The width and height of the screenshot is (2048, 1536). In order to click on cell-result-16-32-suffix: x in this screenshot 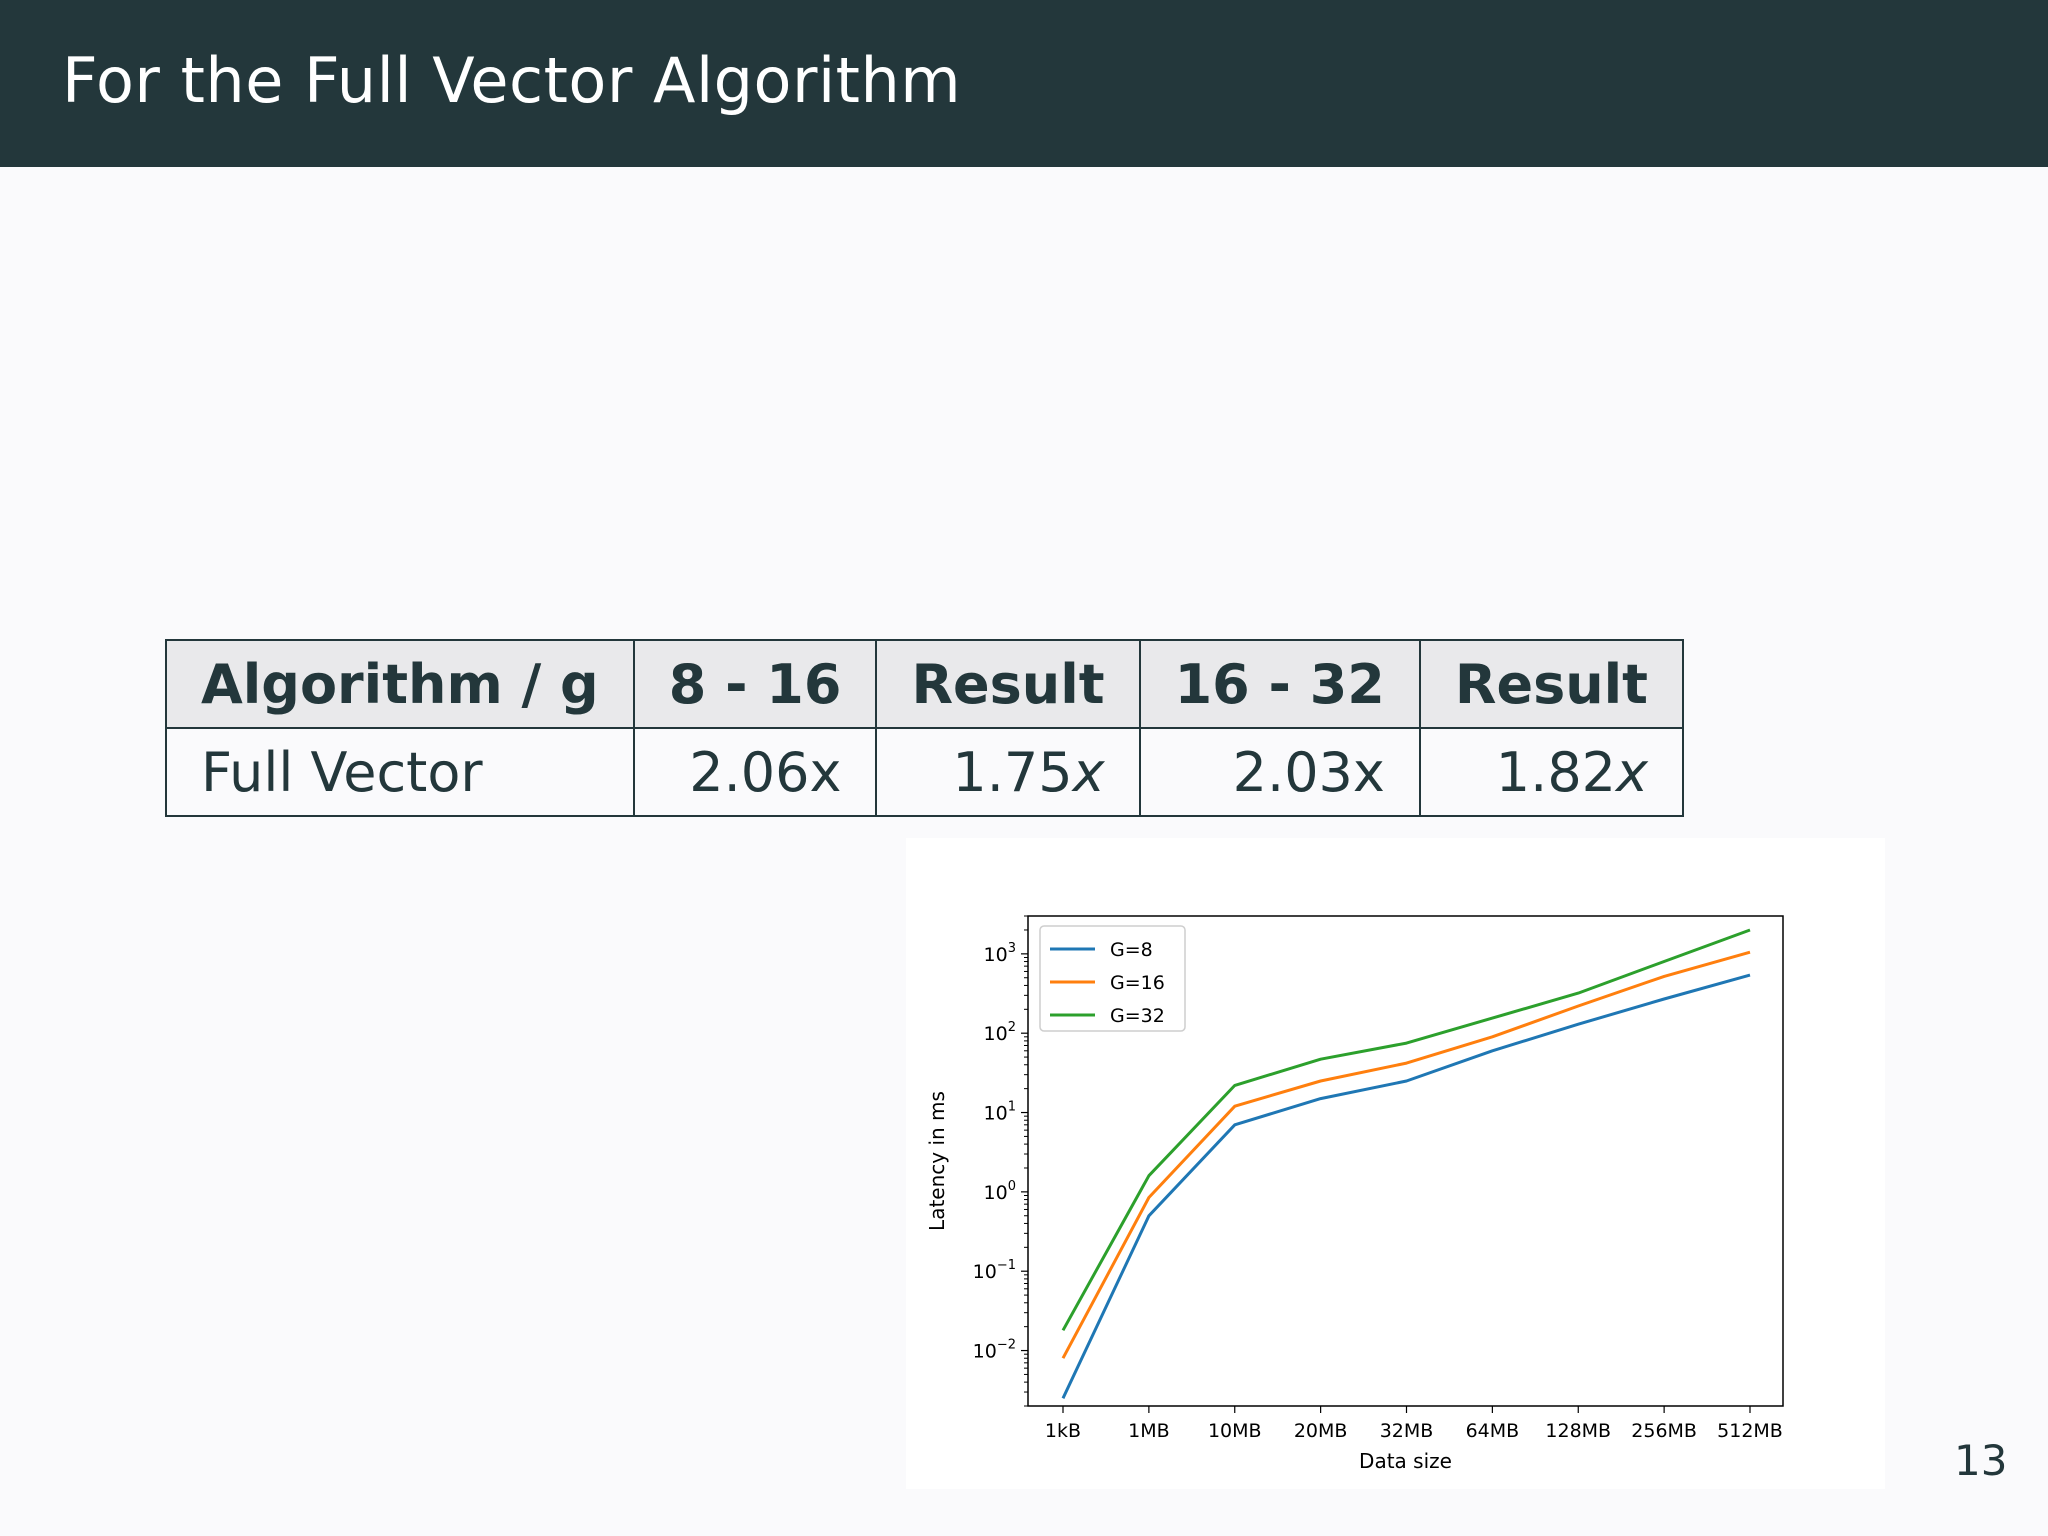, I will do `click(1632, 772)`.